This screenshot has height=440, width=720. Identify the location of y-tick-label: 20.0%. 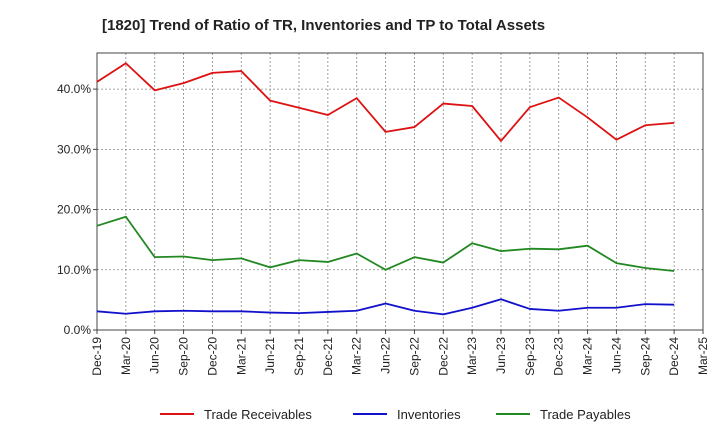
(74, 210).